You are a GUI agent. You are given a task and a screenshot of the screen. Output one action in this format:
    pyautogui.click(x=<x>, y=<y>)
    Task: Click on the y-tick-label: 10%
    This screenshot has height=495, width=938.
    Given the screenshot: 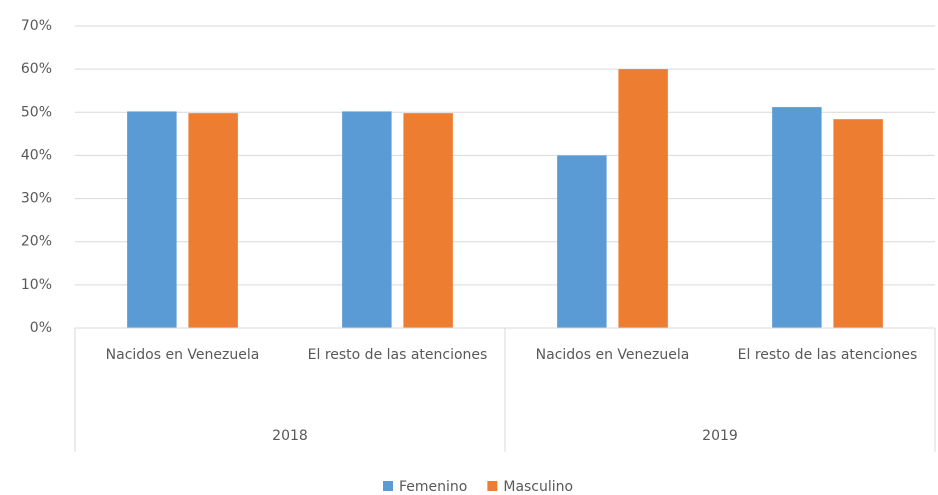 What is the action you would take?
    pyautogui.click(x=36, y=285)
    